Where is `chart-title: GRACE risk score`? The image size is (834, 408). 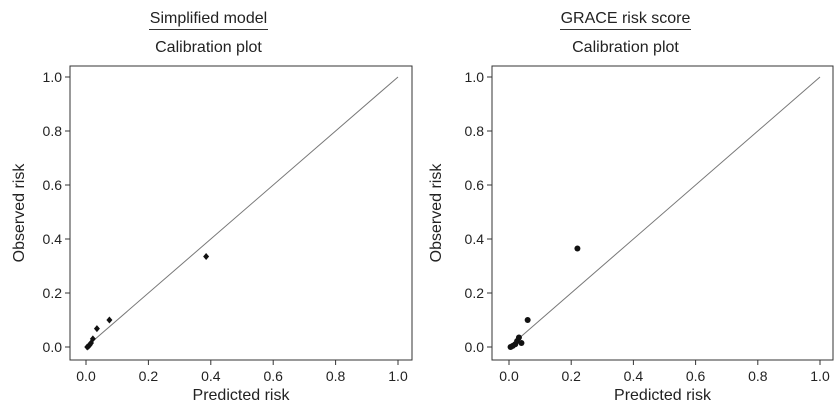 chart-title: GRACE risk score is located at coordinates (625, 20).